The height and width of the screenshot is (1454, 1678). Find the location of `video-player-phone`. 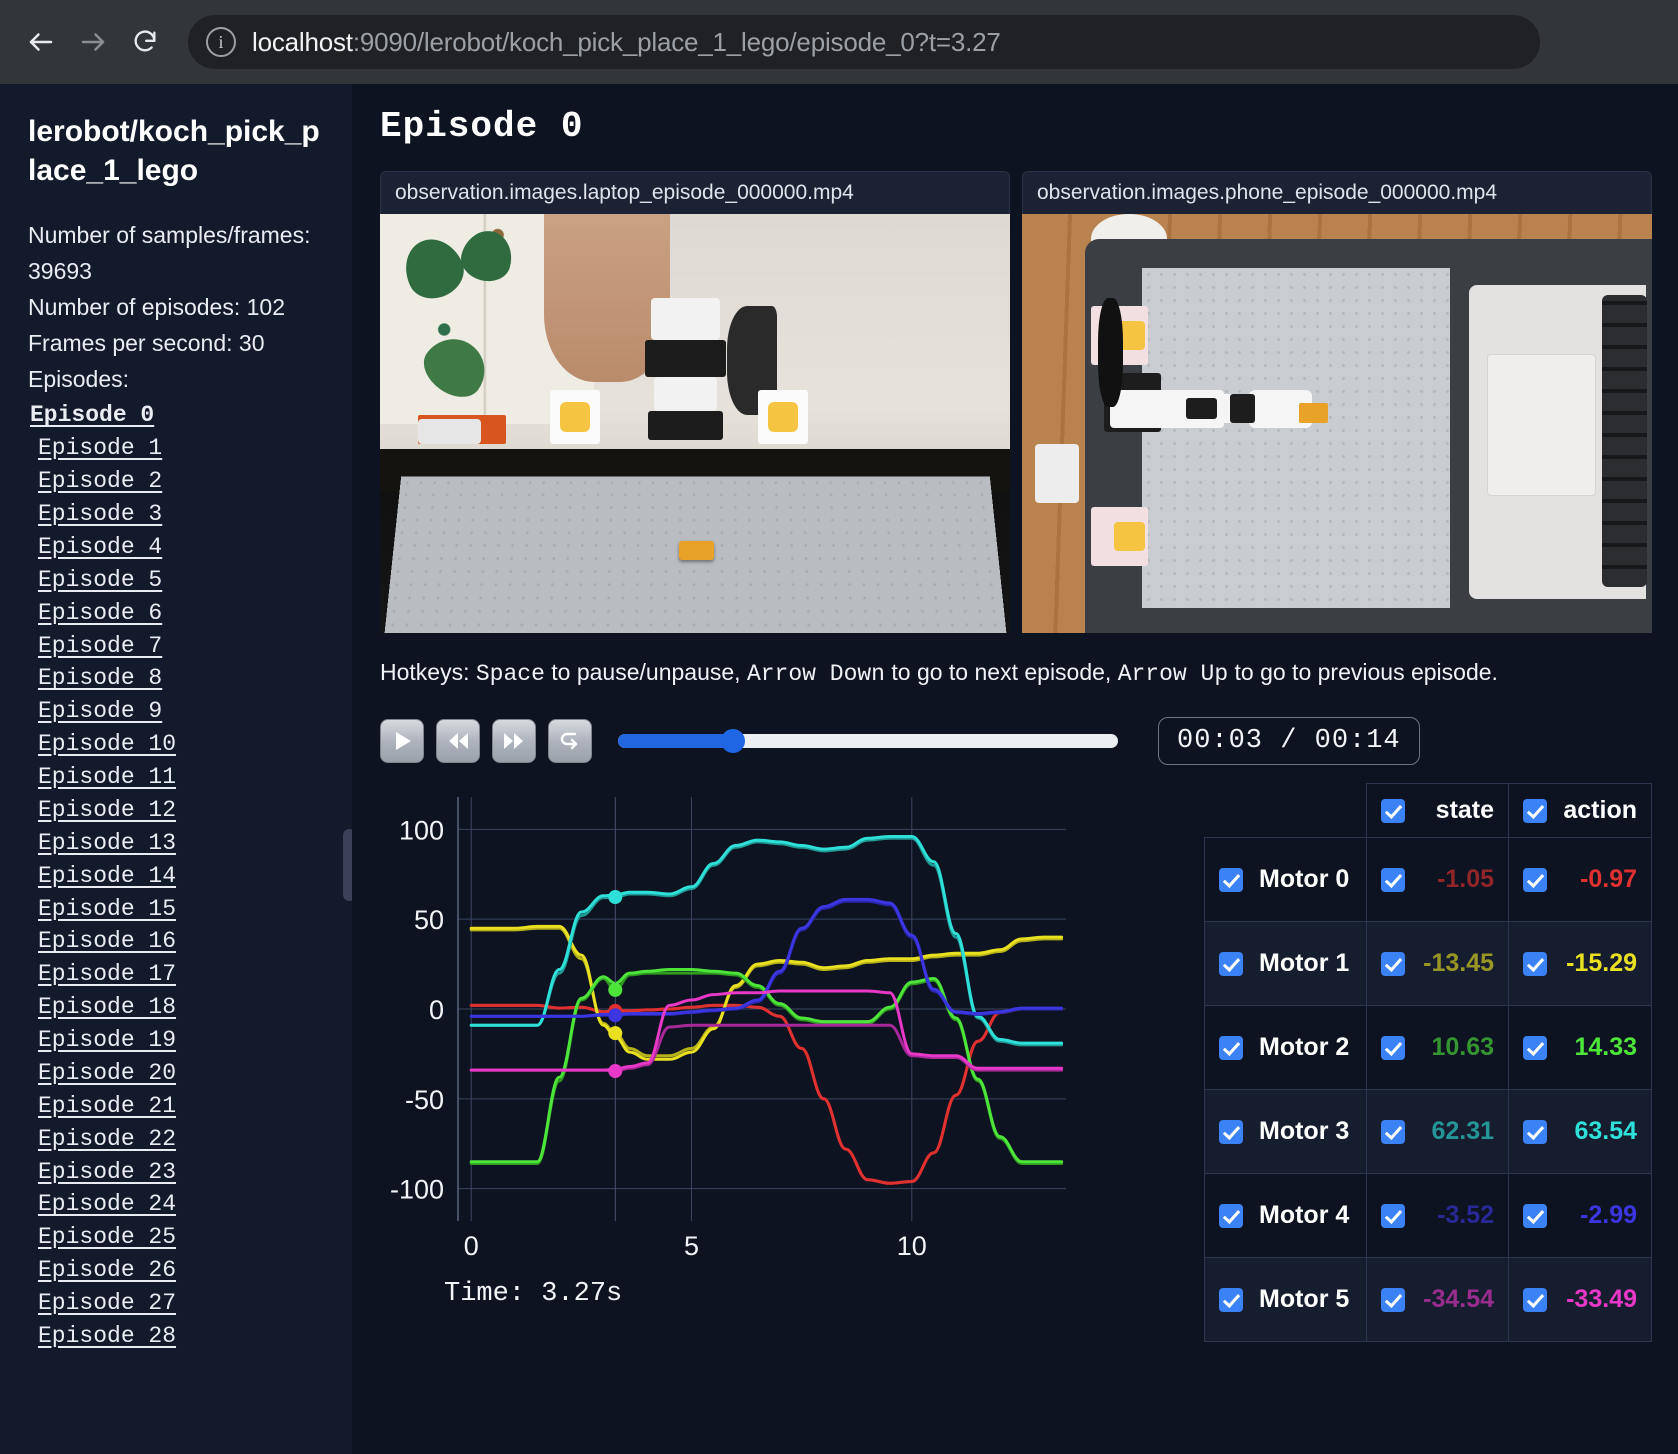

video-player-phone is located at coordinates (1337, 423).